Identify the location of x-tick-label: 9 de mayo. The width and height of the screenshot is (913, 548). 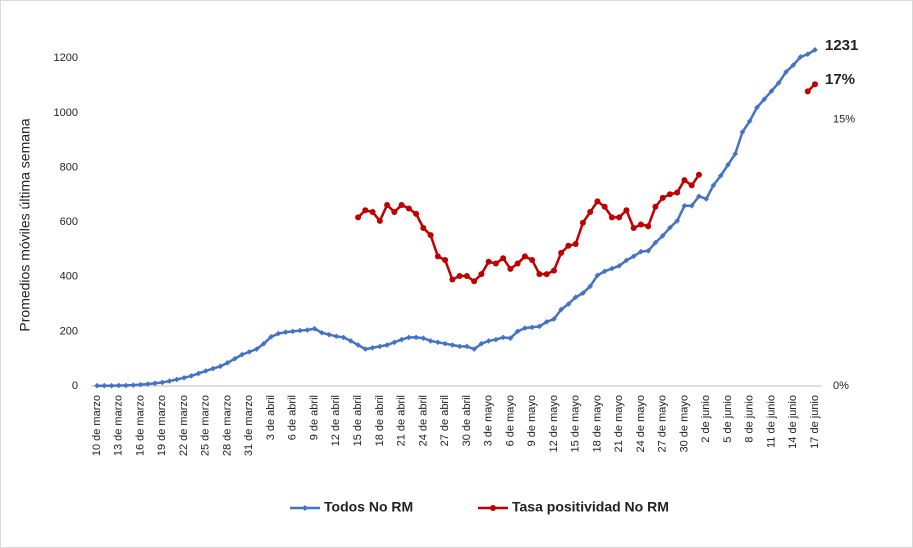
(532, 420).